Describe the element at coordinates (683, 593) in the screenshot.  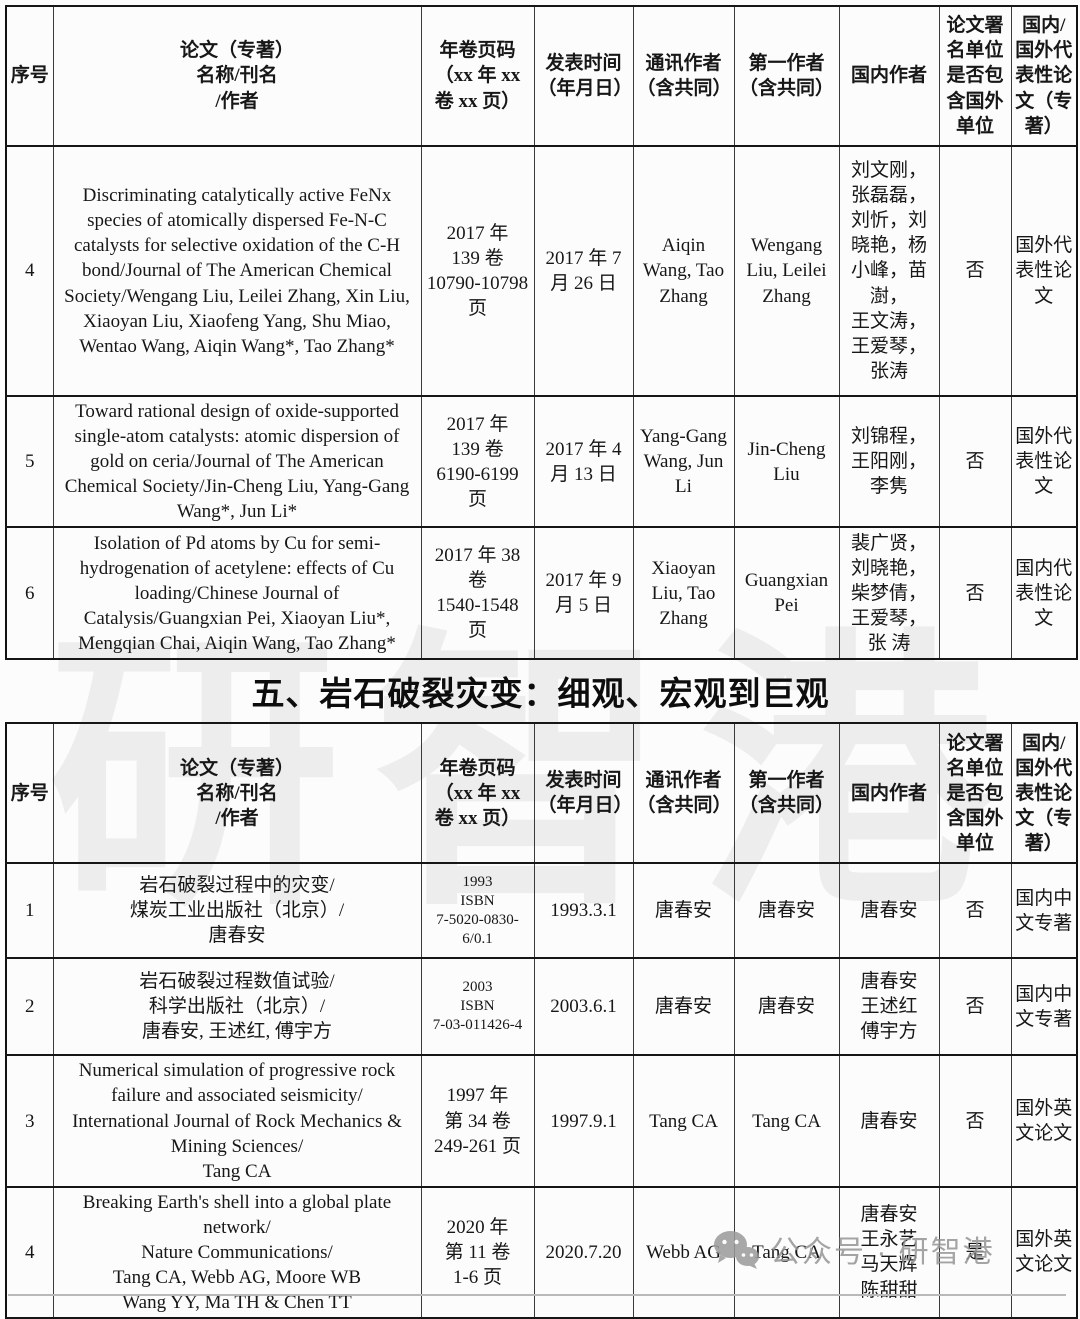
I see `cell-corresponding: Xiaoyan Liu, Tao Zhang` at that location.